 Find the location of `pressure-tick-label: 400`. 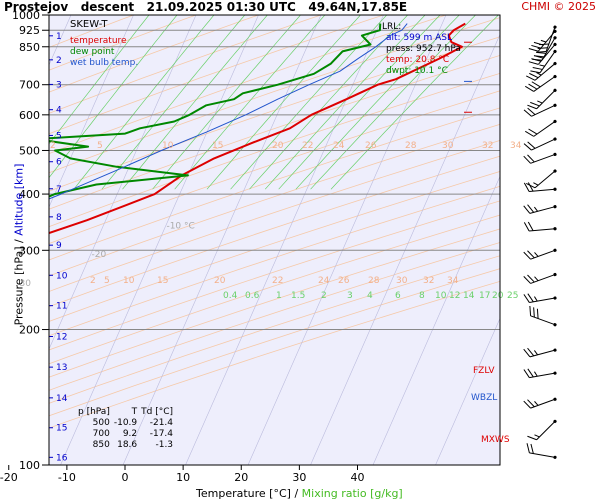

pressure-tick-label: 400 is located at coordinates (29, 194).